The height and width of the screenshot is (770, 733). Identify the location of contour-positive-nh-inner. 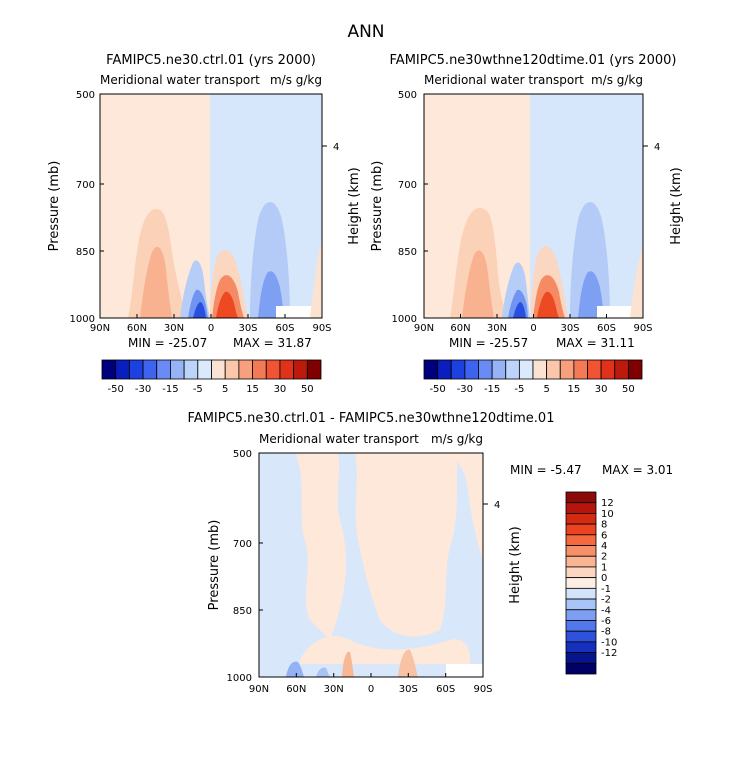
(478, 284).